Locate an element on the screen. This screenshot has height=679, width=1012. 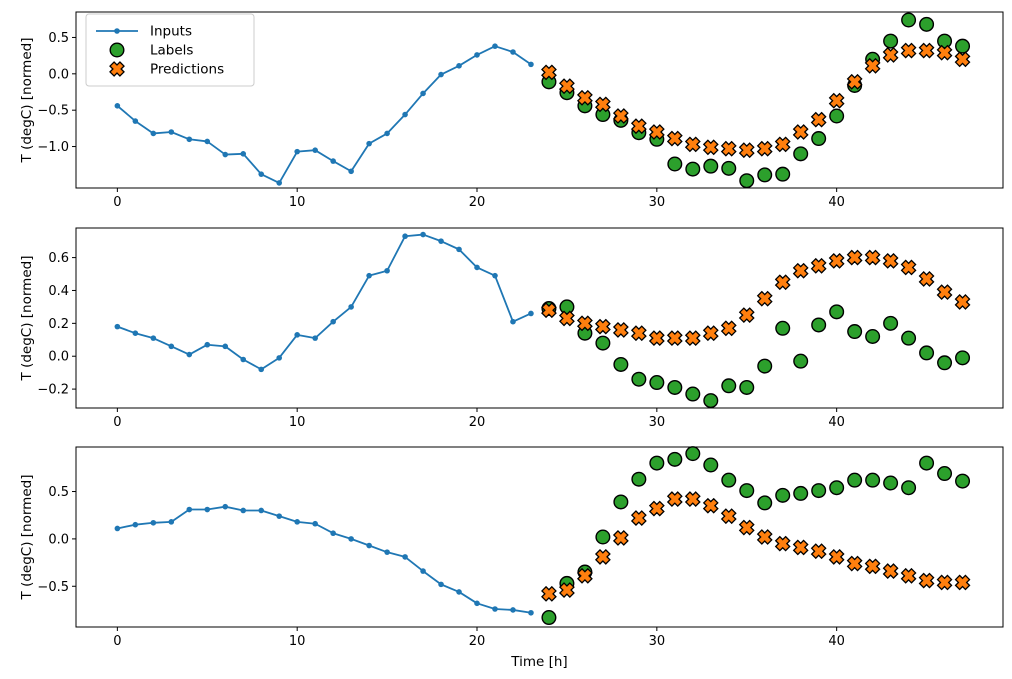
y-tick-label: 0.0 is located at coordinates (58, 74).